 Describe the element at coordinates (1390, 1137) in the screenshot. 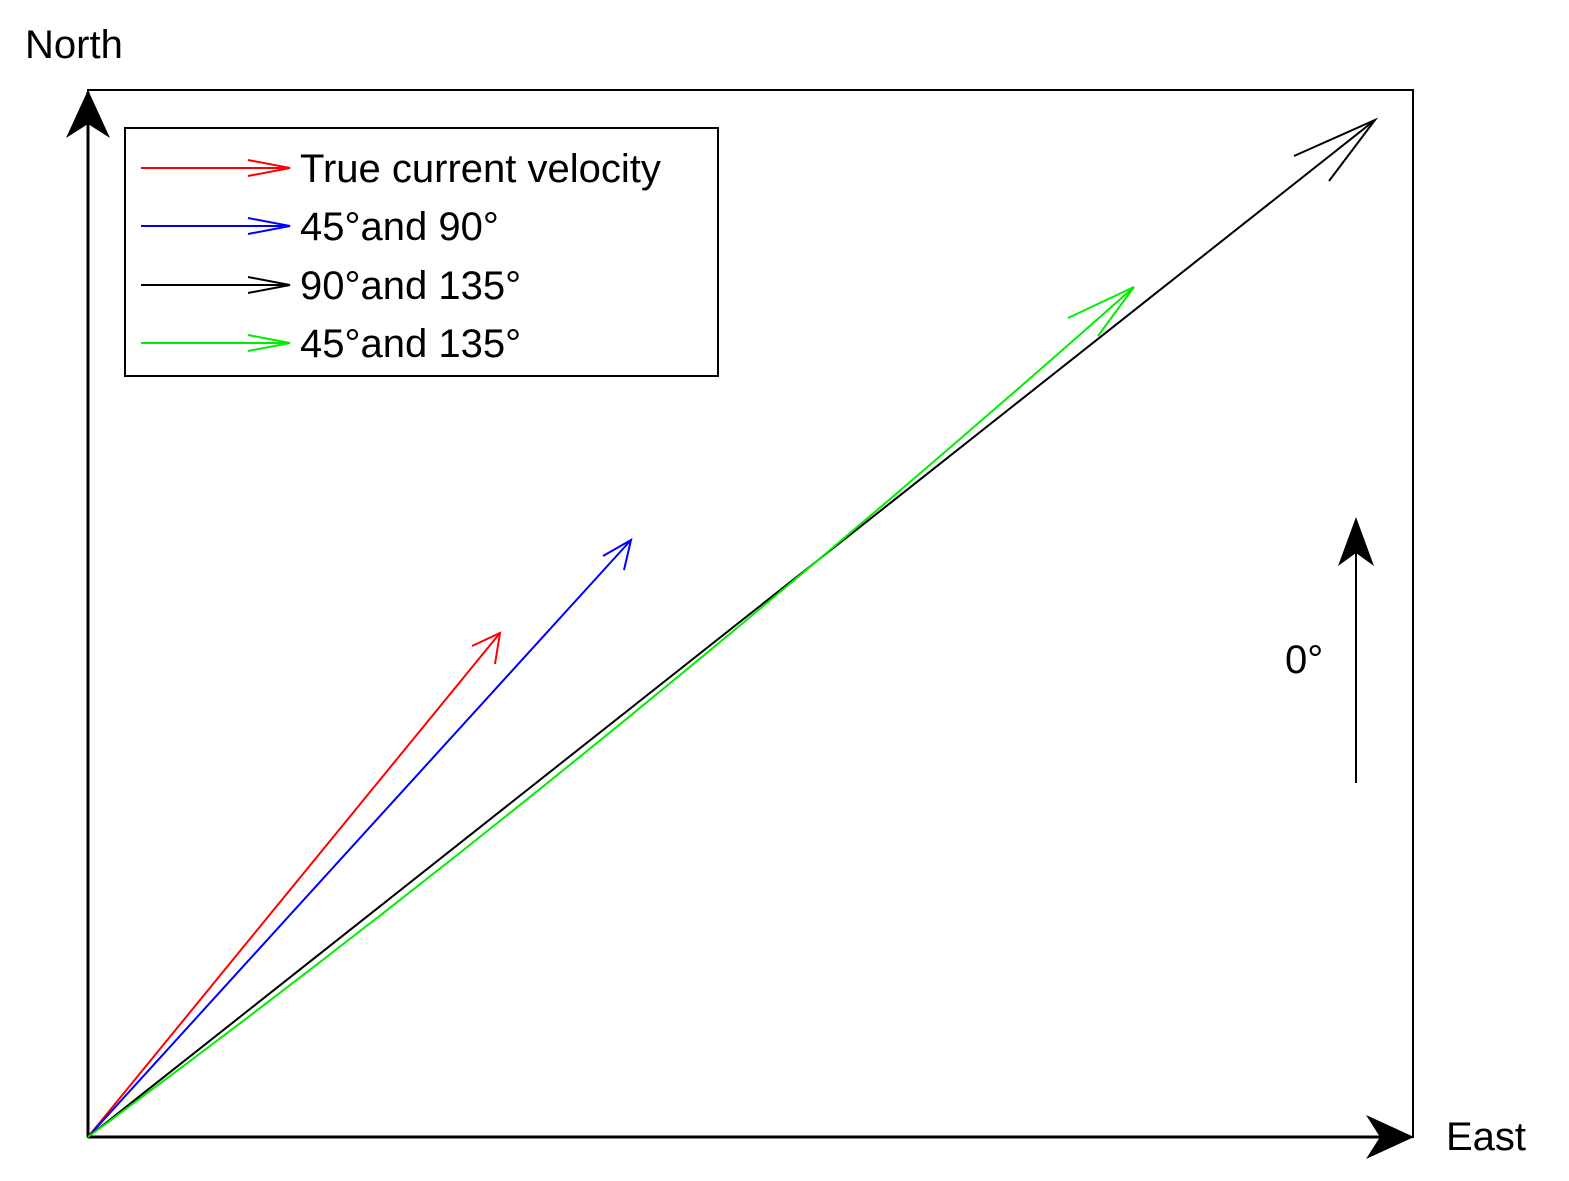

I see `east-arrowhead` at that location.